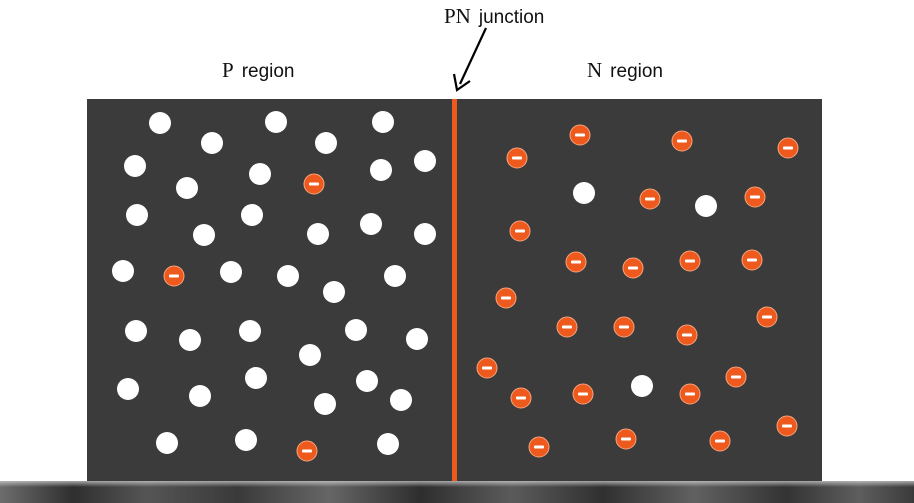 The image size is (914, 503). I want to click on pn-junction-word: junction, so click(511, 17).